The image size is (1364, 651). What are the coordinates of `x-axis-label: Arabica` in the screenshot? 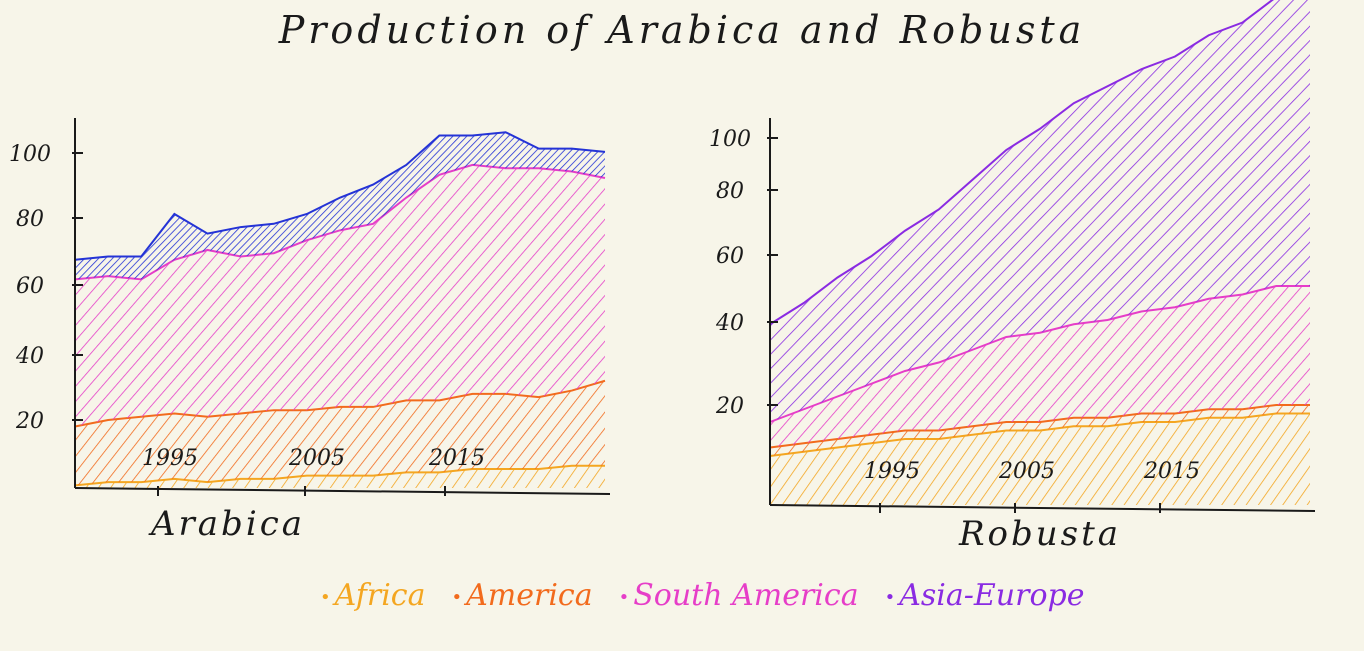 It's located at (226, 524).